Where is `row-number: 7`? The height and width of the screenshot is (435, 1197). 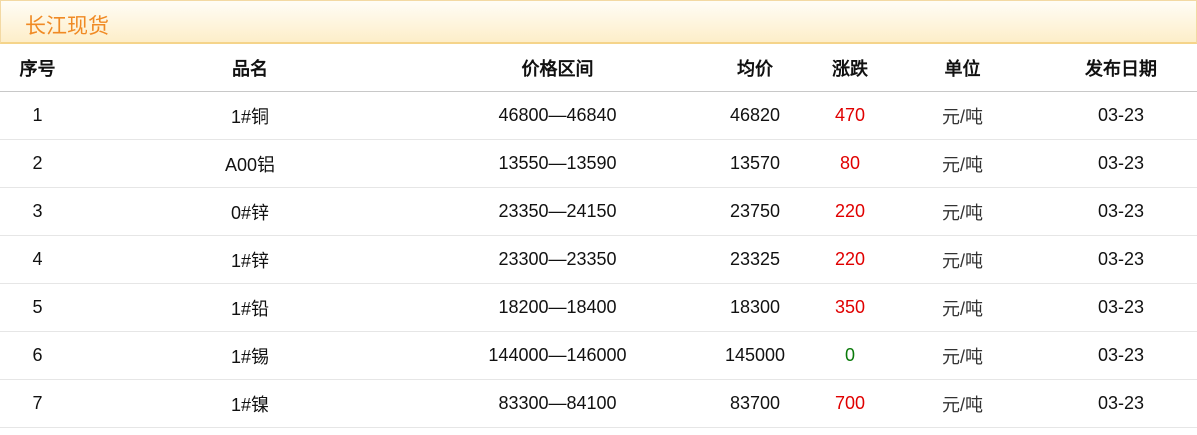 row-number: 7 is located at coordinates (37, 403).